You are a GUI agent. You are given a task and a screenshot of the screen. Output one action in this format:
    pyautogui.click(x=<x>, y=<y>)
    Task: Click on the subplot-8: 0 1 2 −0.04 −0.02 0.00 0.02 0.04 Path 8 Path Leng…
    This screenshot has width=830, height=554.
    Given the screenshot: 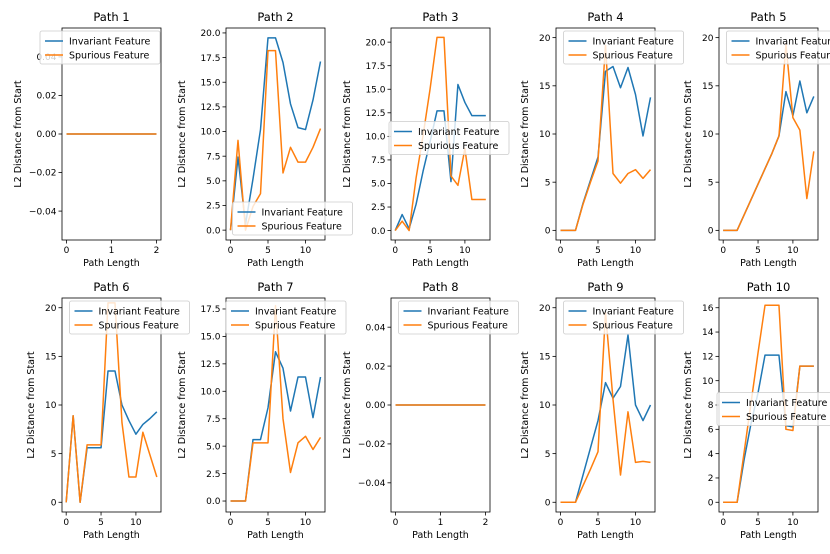 What is the action you would take?
    pyautogui.click(x=430, y=410)
    